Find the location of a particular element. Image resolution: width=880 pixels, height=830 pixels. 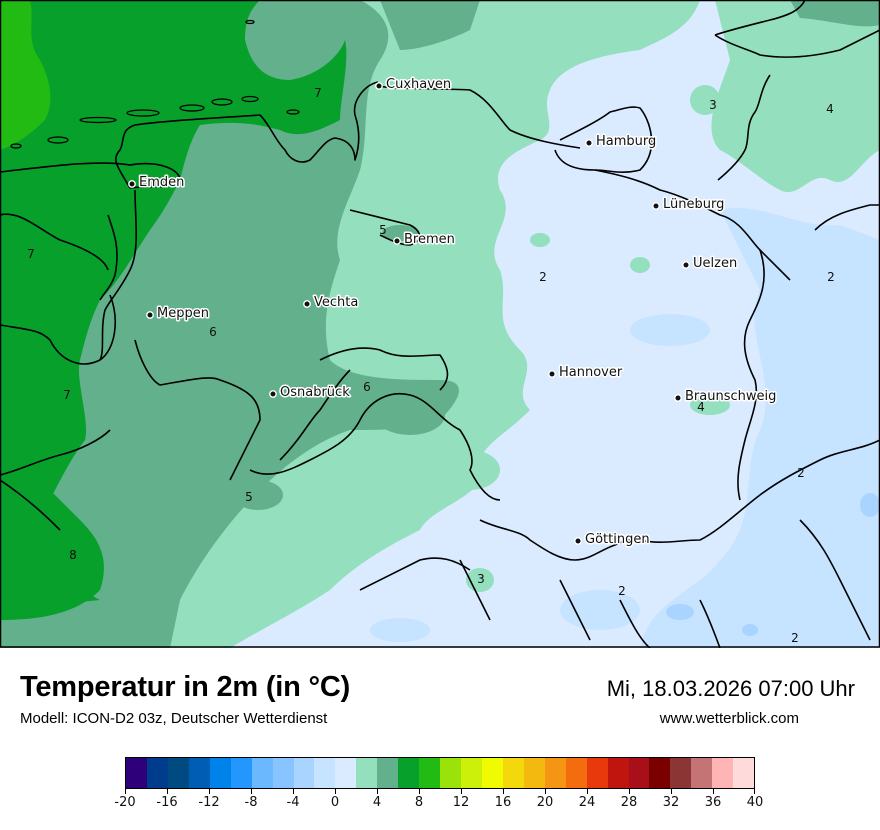

city-emden: Emden is located at coordinates (157, 183).